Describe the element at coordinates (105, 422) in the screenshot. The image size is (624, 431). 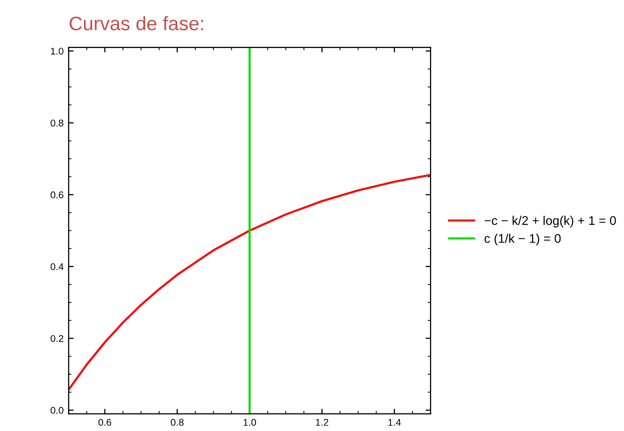
I see `x-tick-label: 0.6` at that location.